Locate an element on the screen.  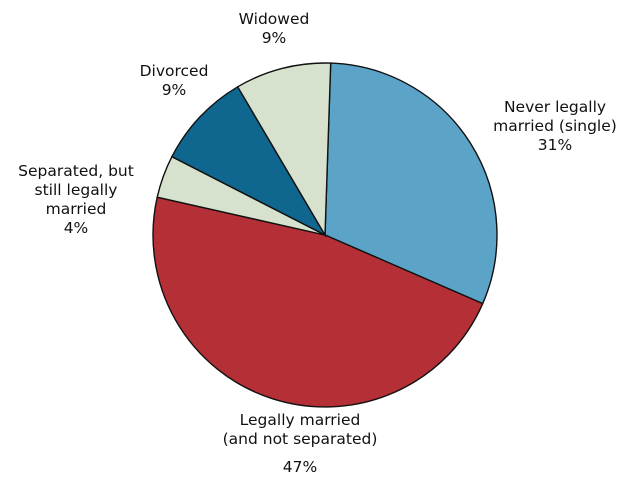
slice-divorced is located at coordinates (248, 161).